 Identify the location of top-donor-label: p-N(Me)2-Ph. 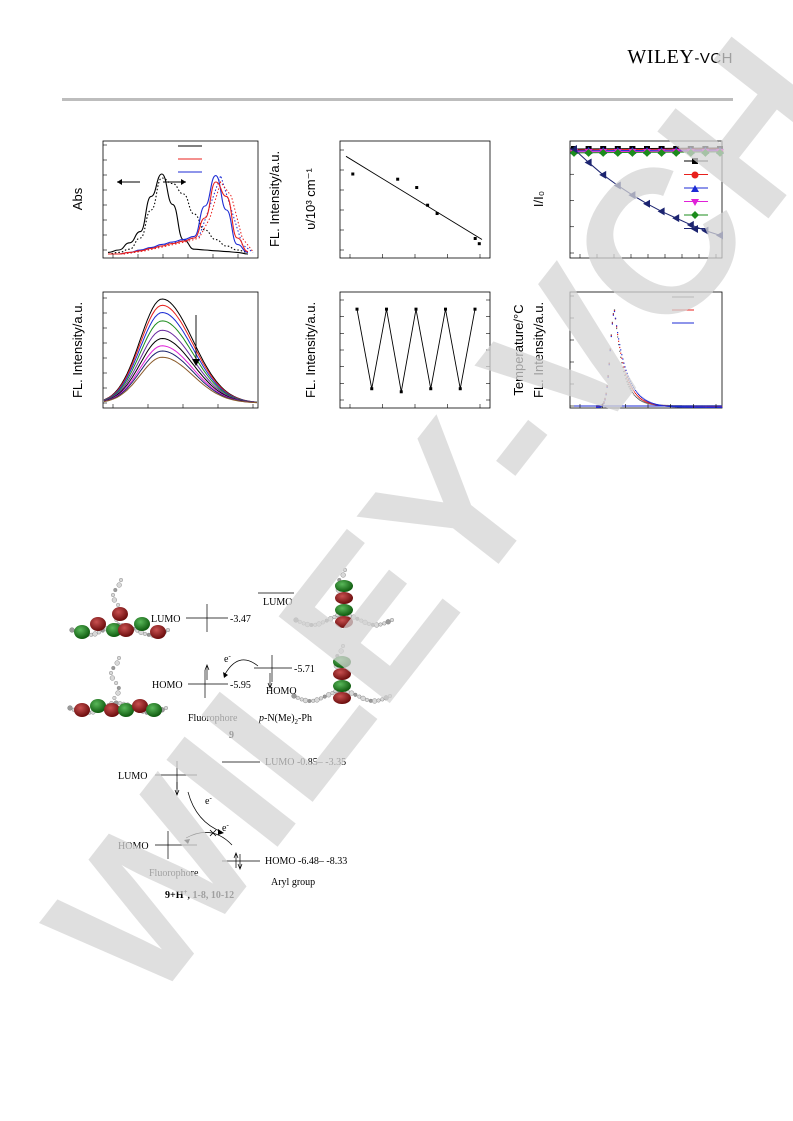
(285, 719).